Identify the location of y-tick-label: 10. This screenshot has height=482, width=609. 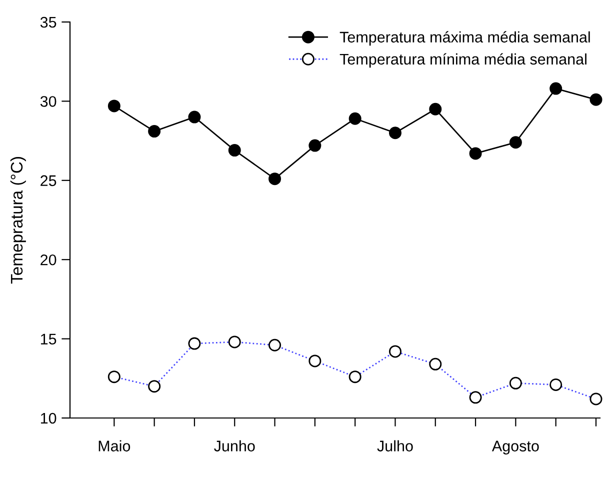
(48, 418).